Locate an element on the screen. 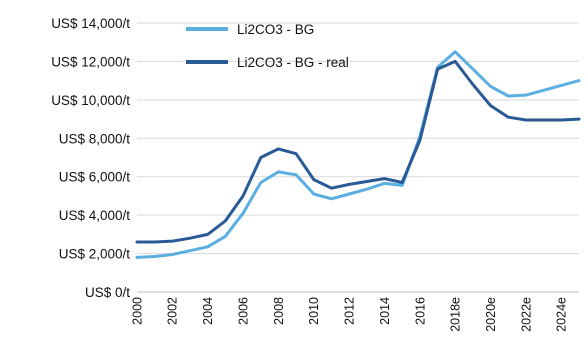 The height and width of the screenshot is (341, 586). x-tick-label: 2012 is located at coordinates (350, 311).